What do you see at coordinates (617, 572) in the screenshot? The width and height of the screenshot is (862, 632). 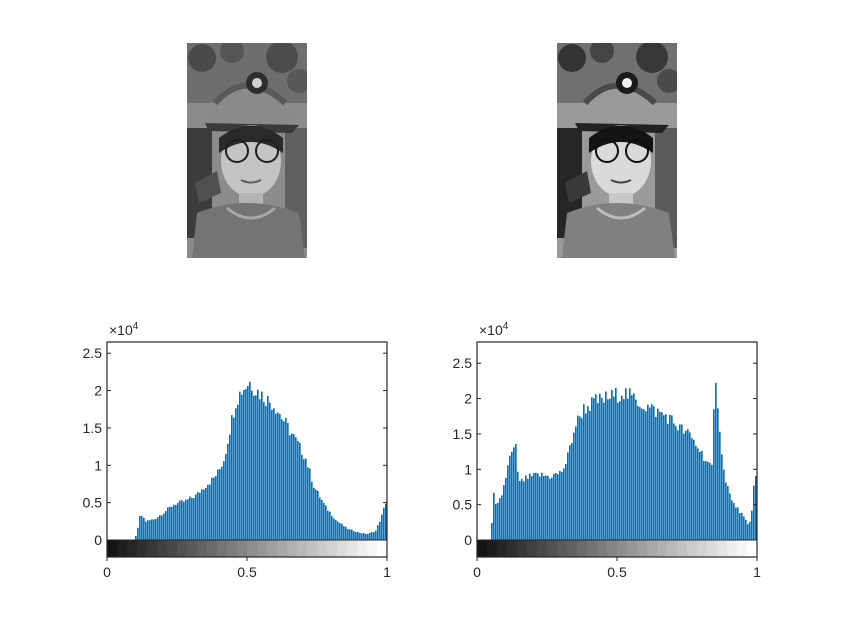 I see `x-tick-label: 0.5` at bounding box center [617, 572].